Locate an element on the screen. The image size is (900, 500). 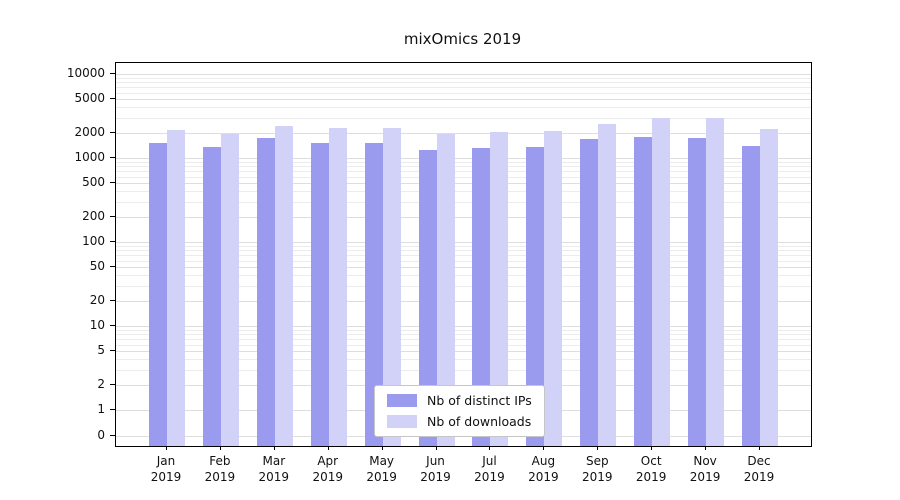
y-tick-label: 200 is located at coordinates (93, 215).